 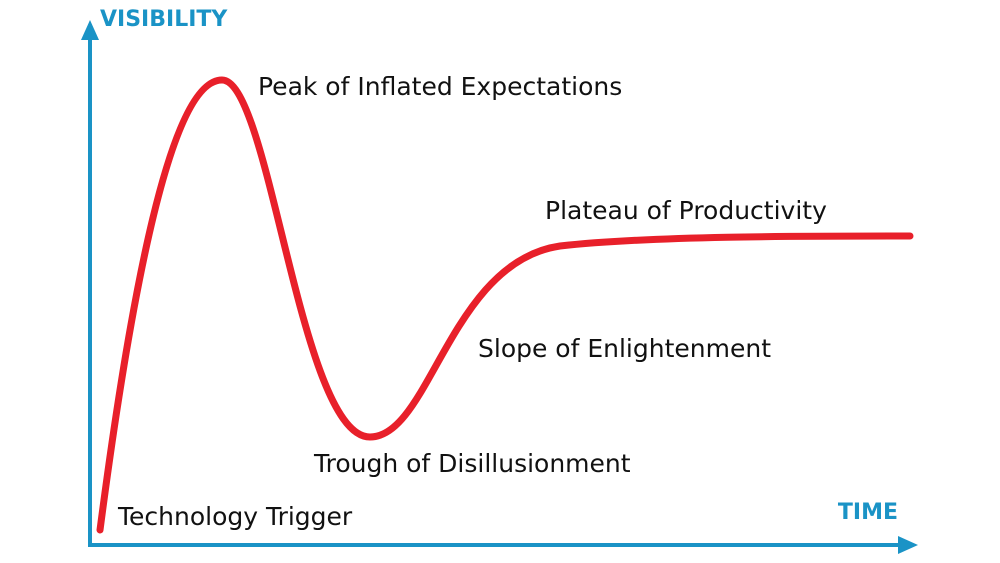 What do you see at coordinates (235, 516) in the screenshot?
I see `phase-label: Technology Trigger` at bounding box center [235, 516].